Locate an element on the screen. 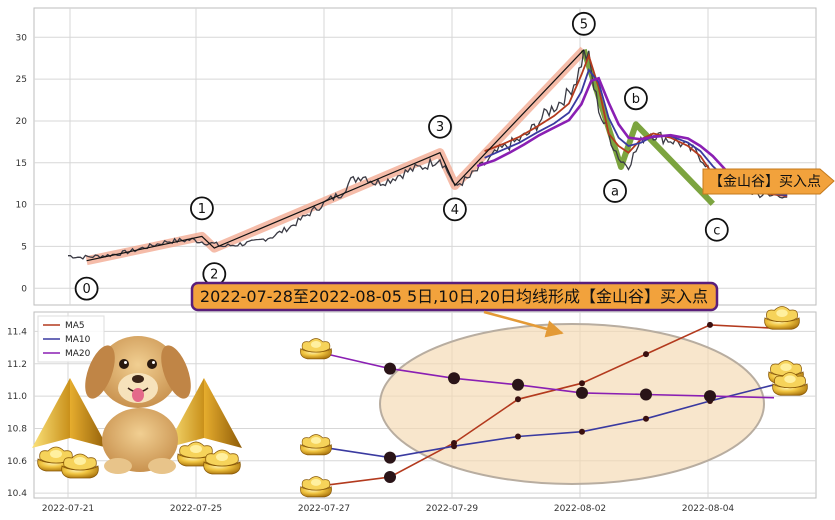 This screenshot has width=835, height=520. ma-legend: MA5 MA10 MA20 is located at coordinates (71, 339).